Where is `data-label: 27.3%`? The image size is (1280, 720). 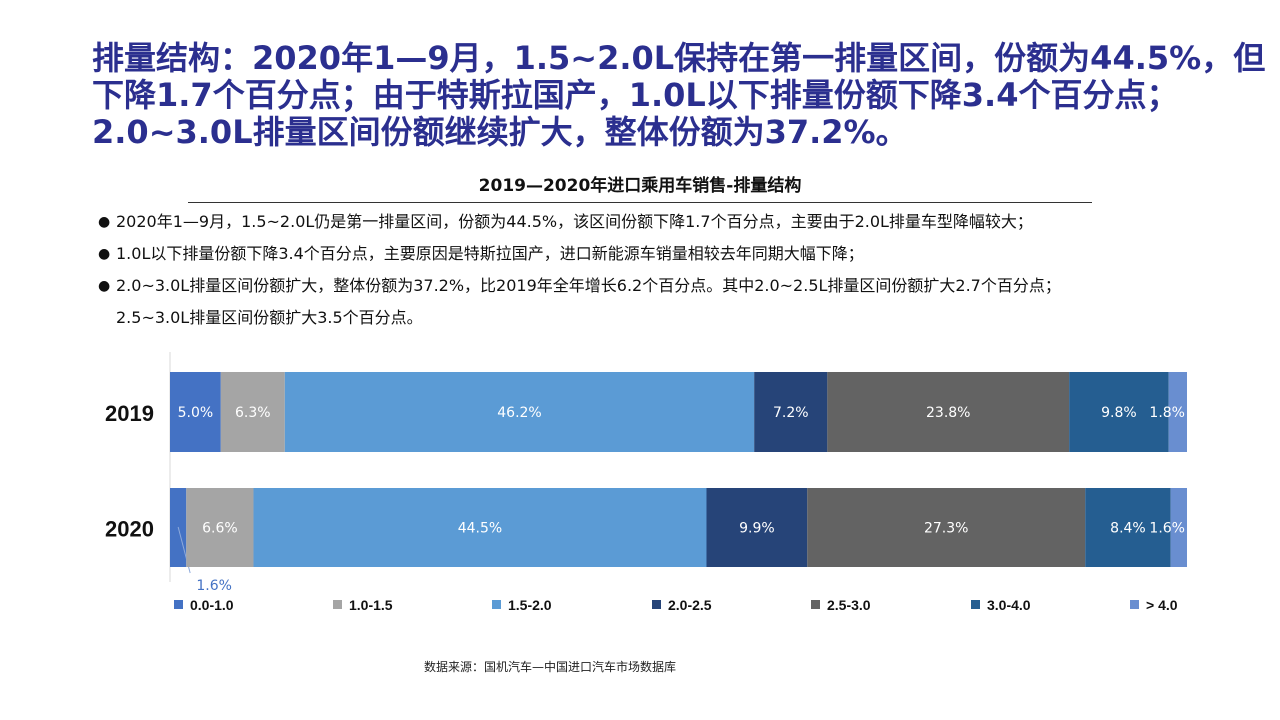 data-label: 27.3% is located at coordinates (946, 529).